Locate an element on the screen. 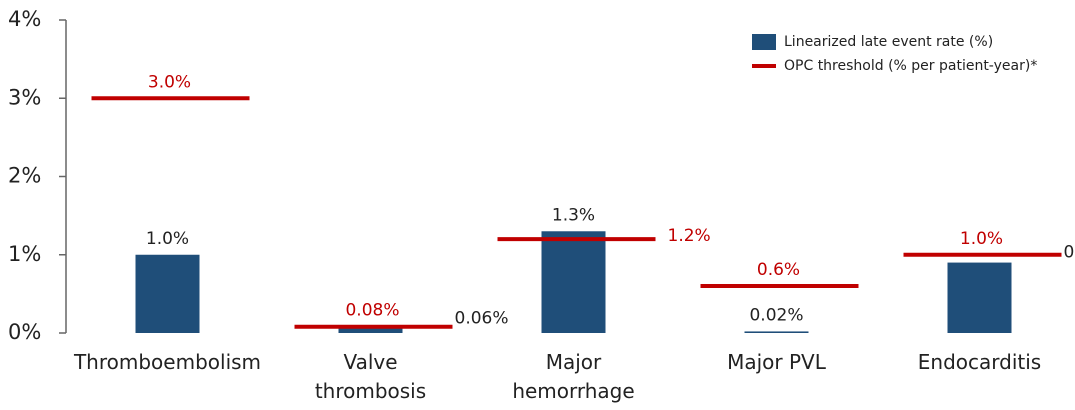 The height and width of the screenshot is (410, 1075). bar-value-label: 1.3% is located at coordinates (573, 215).